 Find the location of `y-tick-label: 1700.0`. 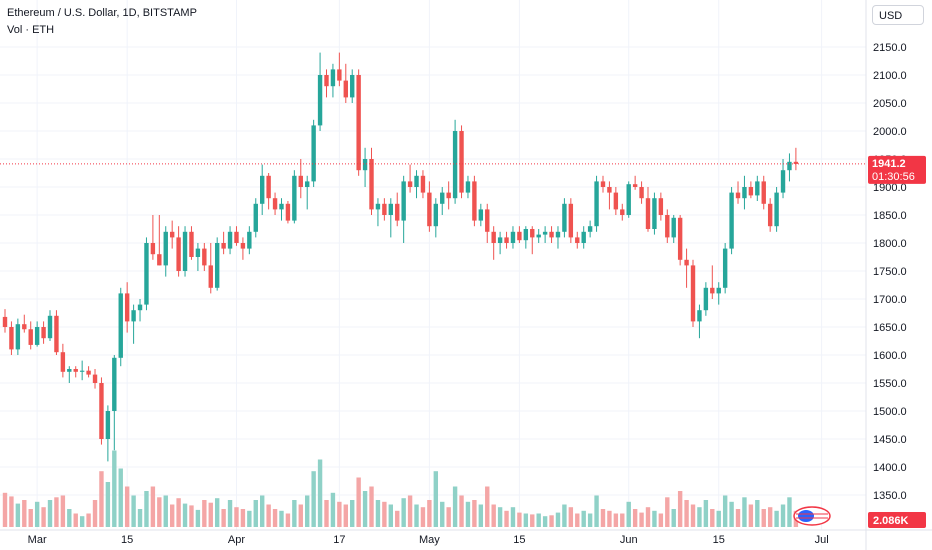

y-tick-label: 1700.0 is located at coordinates (890, 300).